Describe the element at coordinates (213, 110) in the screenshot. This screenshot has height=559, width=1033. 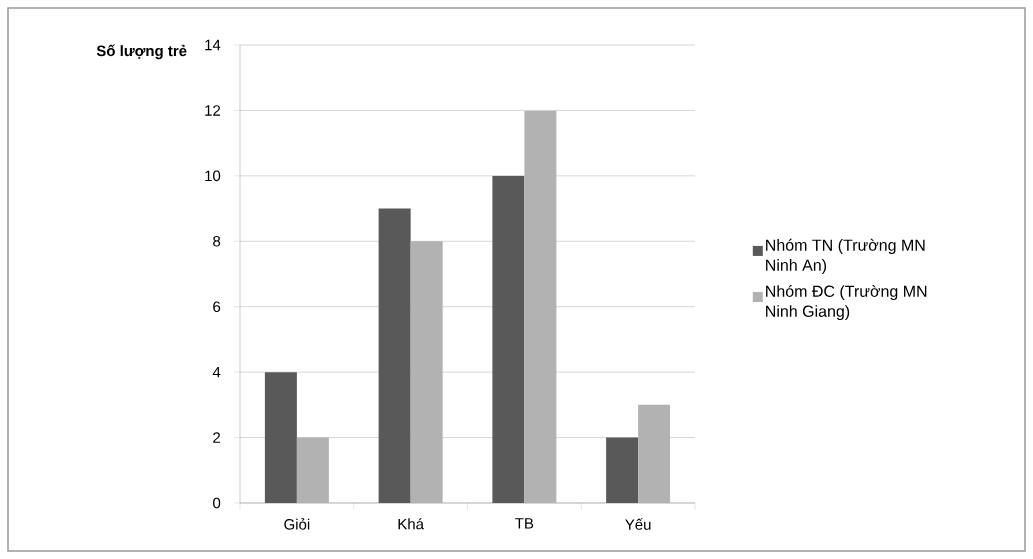
I see `y-tick-label: 12` at that location.